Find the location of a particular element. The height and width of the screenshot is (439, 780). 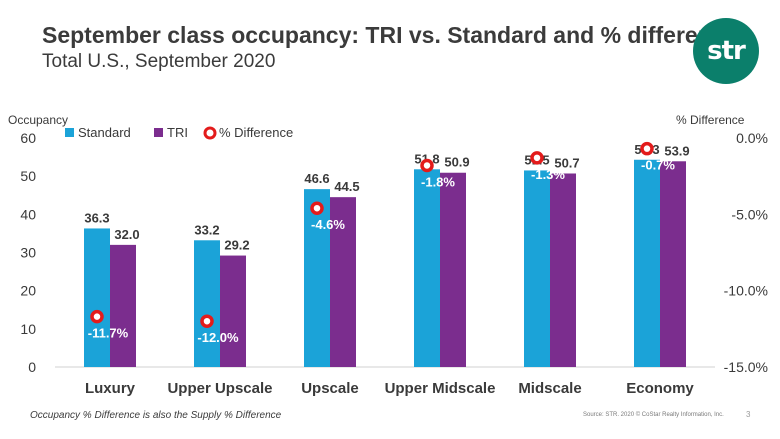

data-label-difference: -12.0% is located at coordinates (218, 337).